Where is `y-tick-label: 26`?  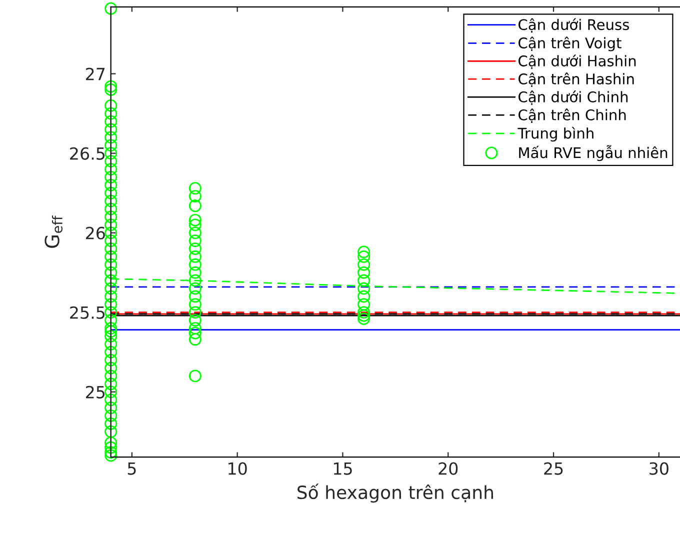 y-tick-label: 26 is located at coordinates (95, 233).